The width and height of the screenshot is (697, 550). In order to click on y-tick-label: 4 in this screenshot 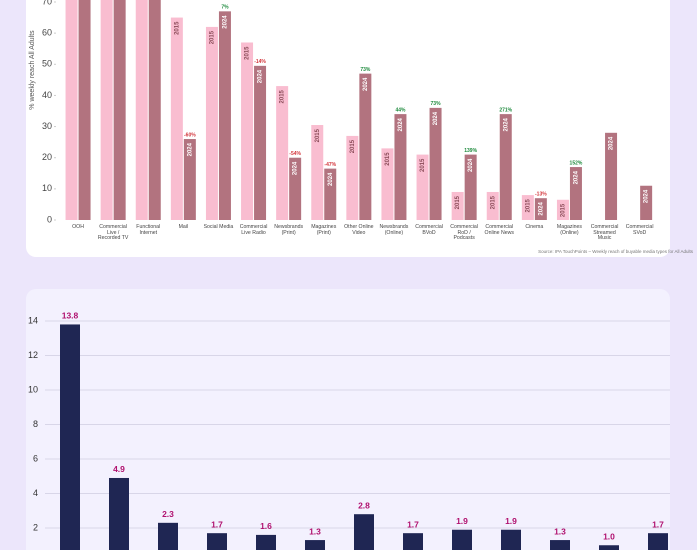, I will do `click(35, 493)`.